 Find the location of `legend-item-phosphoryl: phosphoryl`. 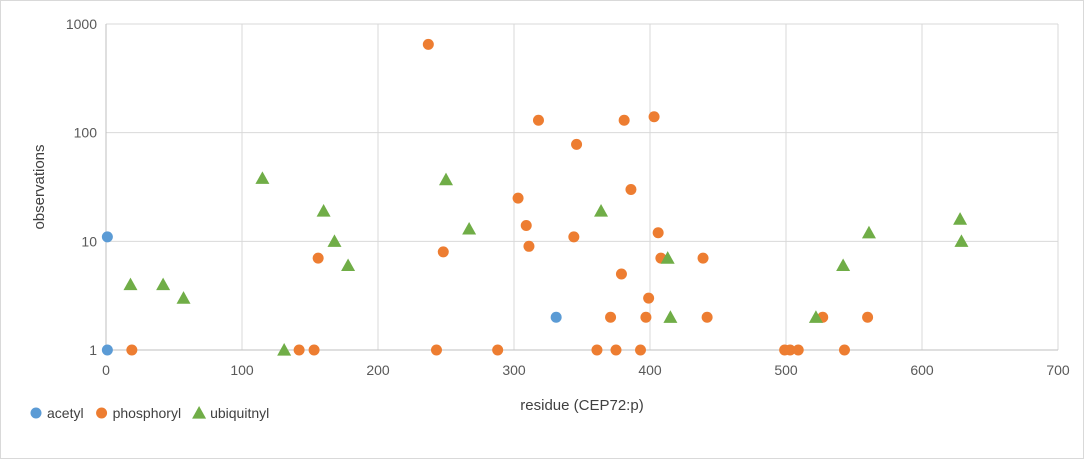

legend-item-phosphoryl: phosphoryl is located at coordinates (138, 413).